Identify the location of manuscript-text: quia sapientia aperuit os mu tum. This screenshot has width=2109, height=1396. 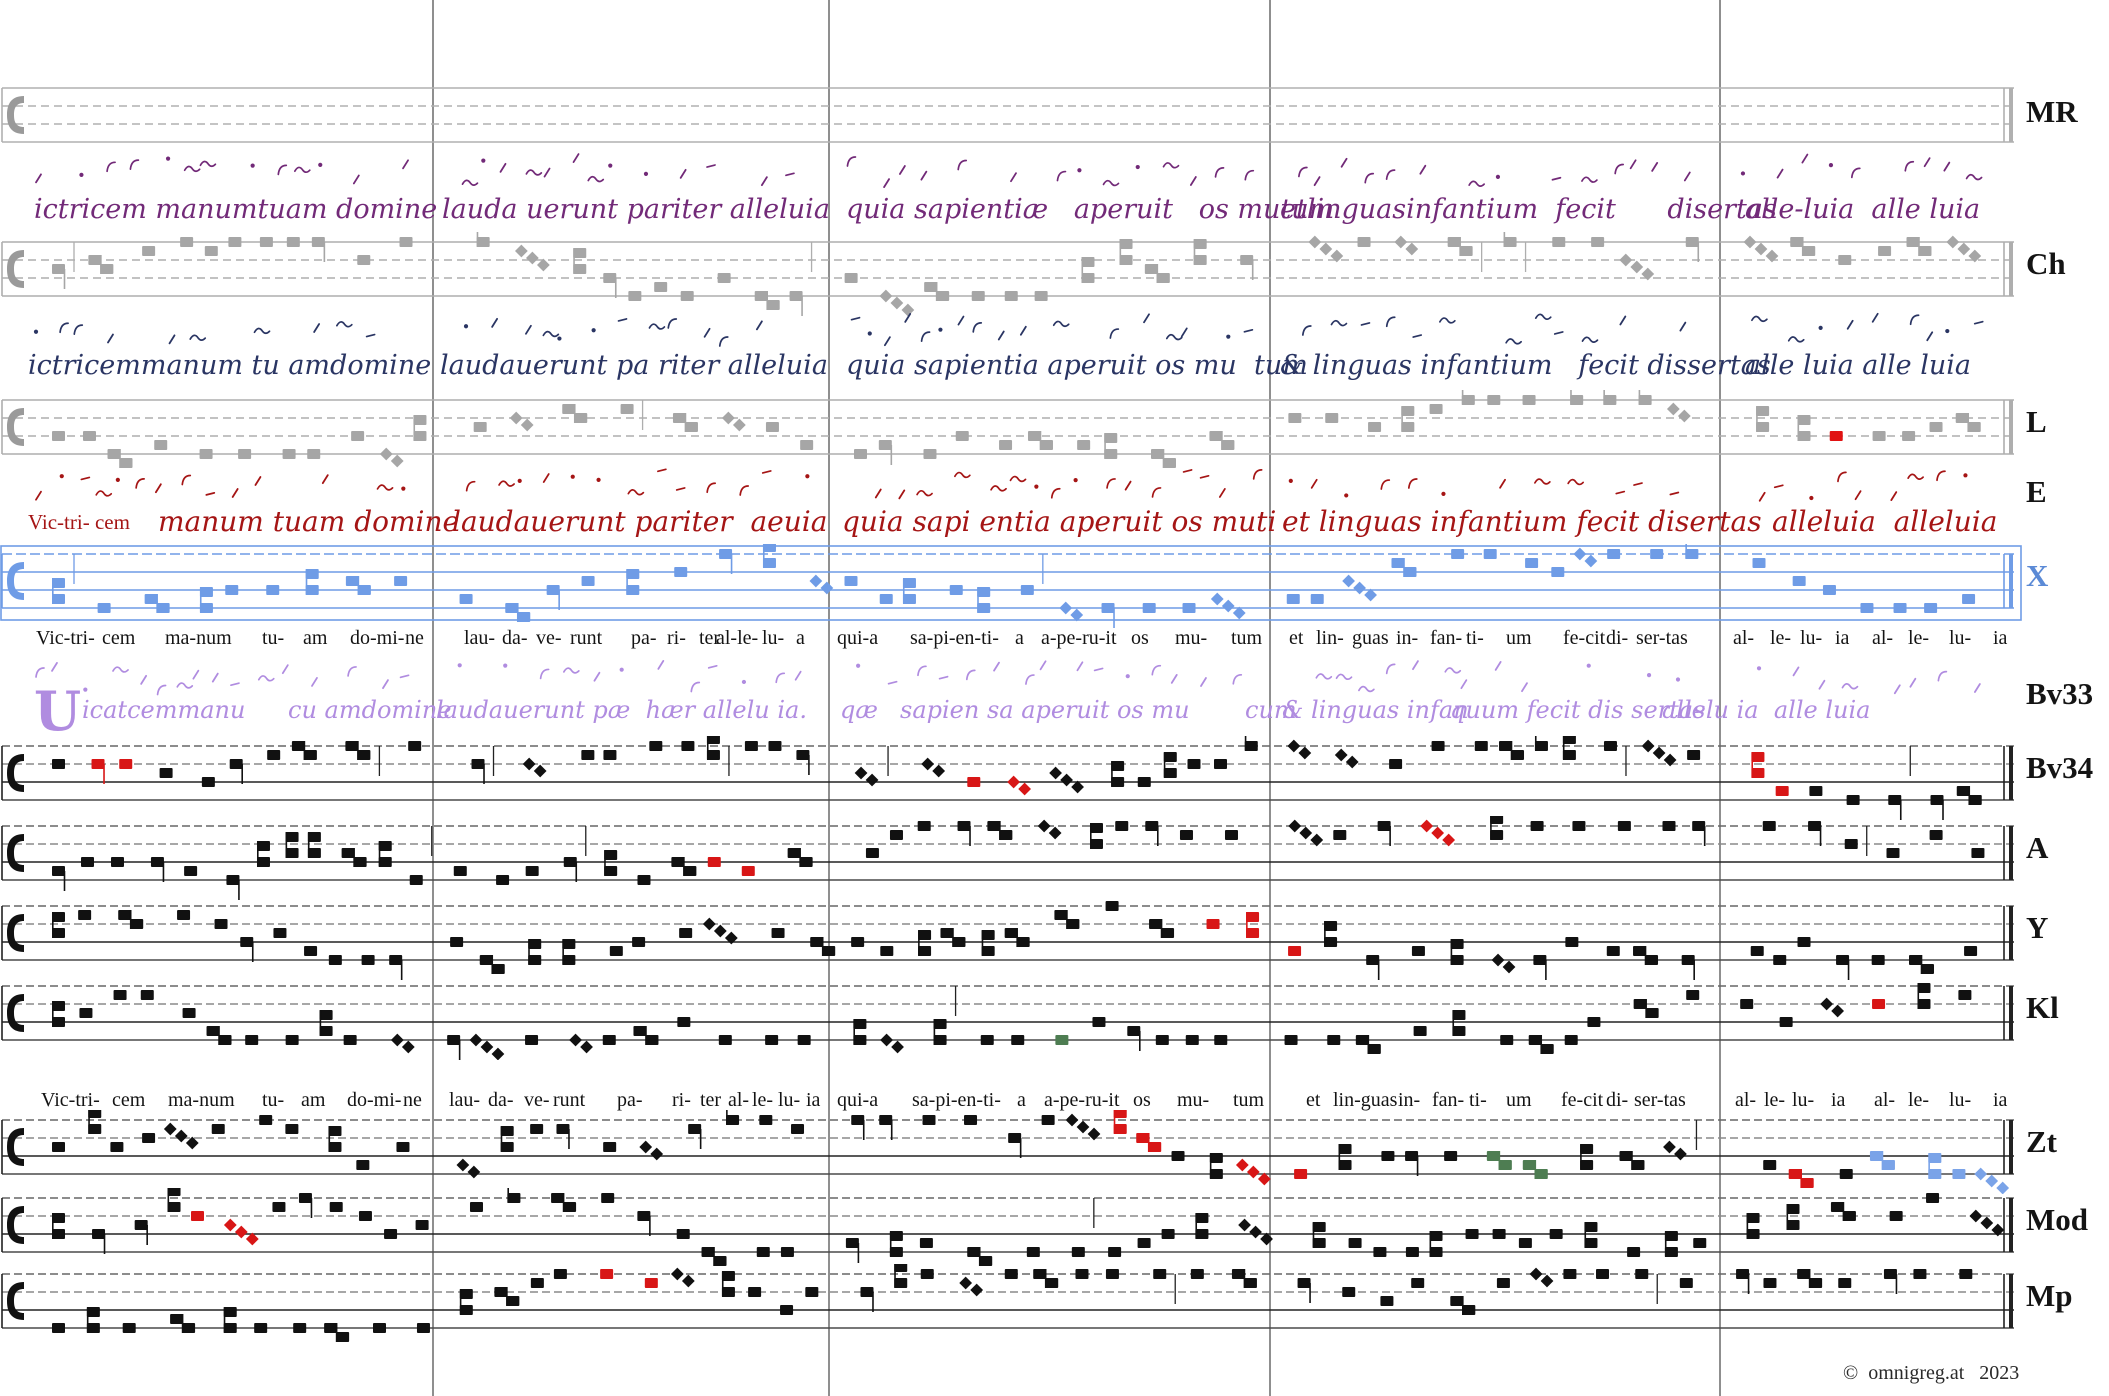
(1077, 365).